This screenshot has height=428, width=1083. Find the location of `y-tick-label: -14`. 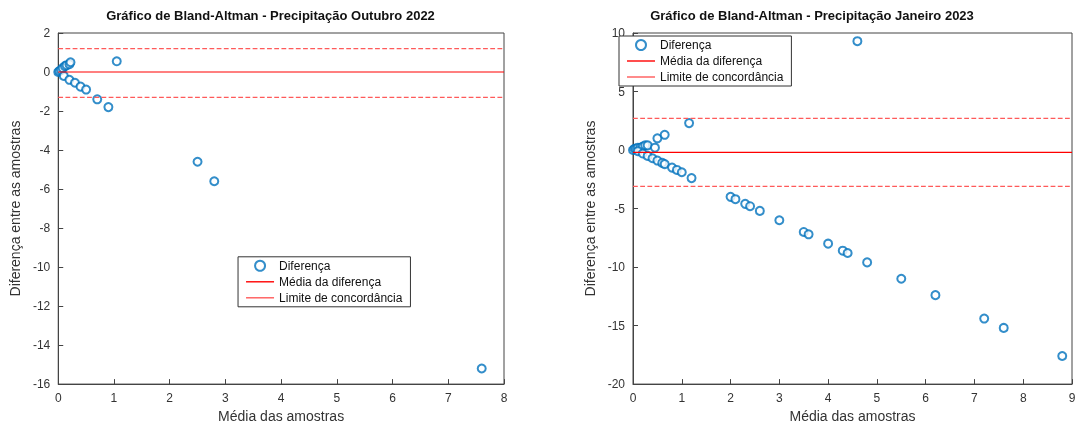

y-tick-label: -14 is located at coordinates (41, 345).